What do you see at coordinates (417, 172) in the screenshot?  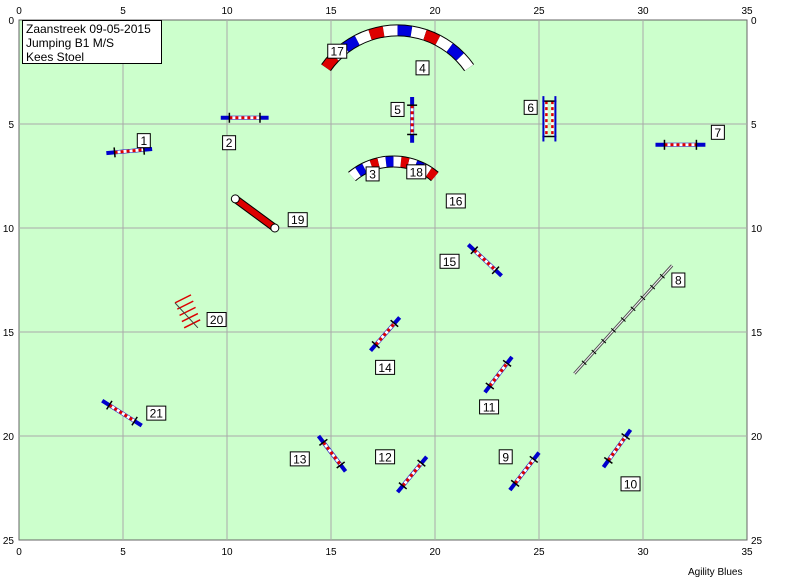 I see `obstacle-number: 18` at bounding box center [417, 172].